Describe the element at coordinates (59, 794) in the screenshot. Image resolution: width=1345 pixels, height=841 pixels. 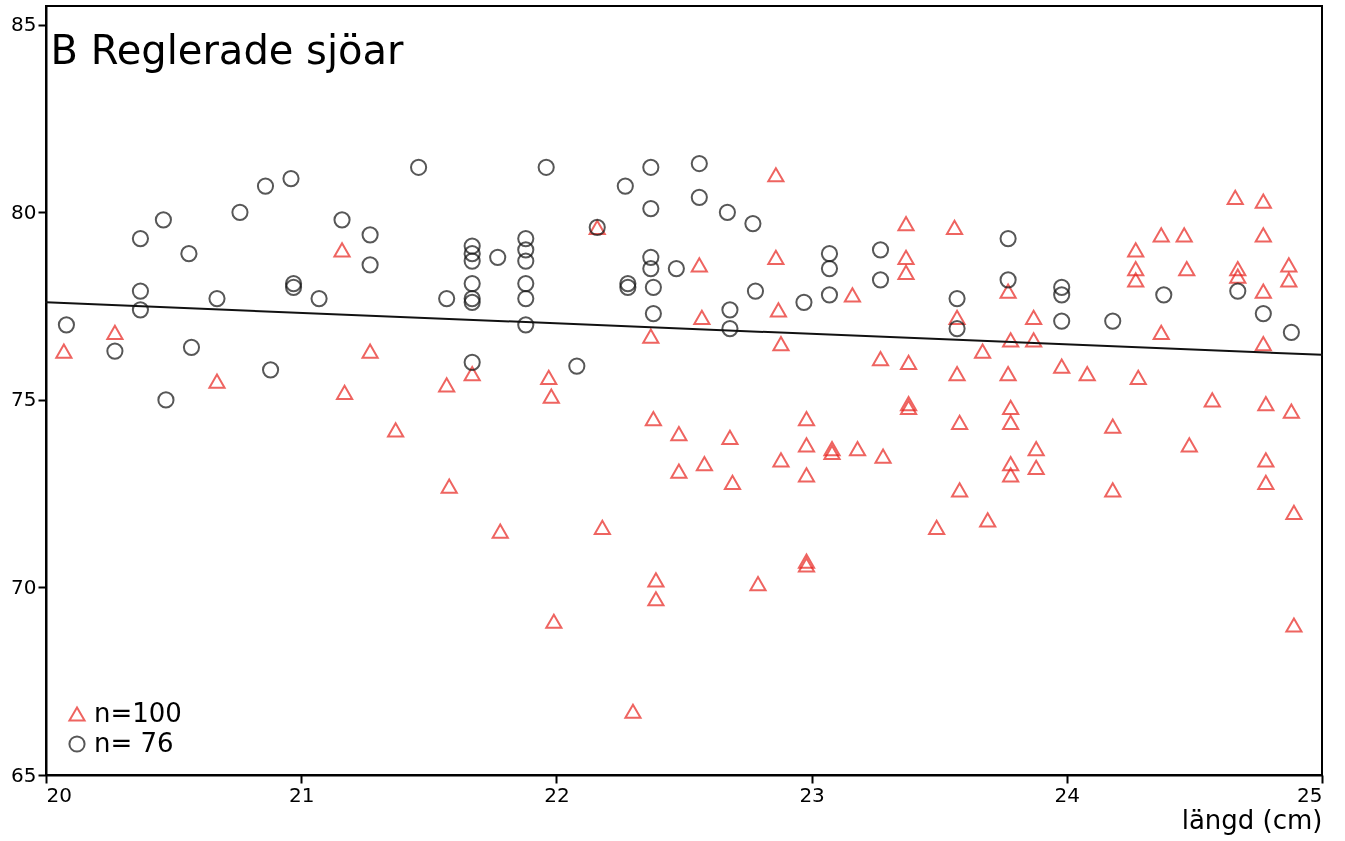
I see `x-tick-label: 20` at that location.